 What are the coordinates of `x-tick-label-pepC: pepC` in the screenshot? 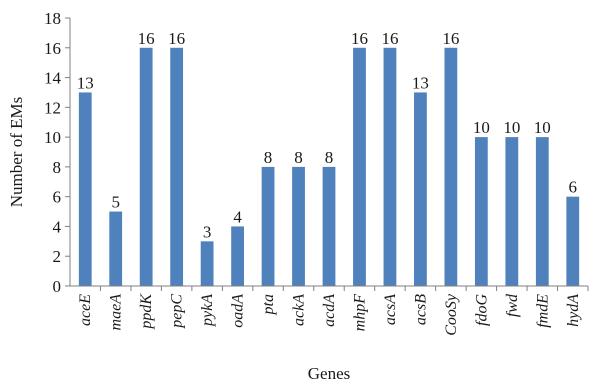 It's located at (177, 311).